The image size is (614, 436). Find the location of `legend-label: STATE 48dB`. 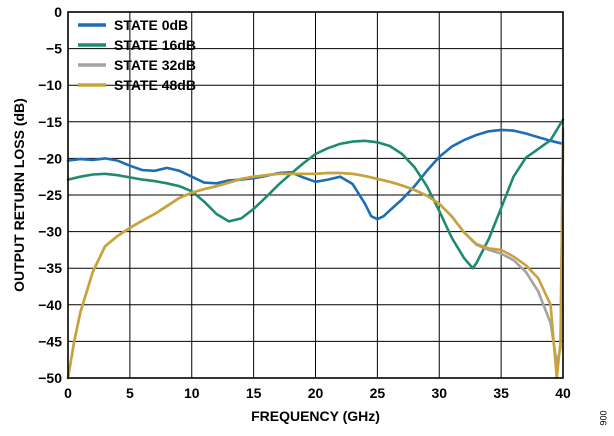

legend-label: STATE 48dB is located at coordinates (155, 85).